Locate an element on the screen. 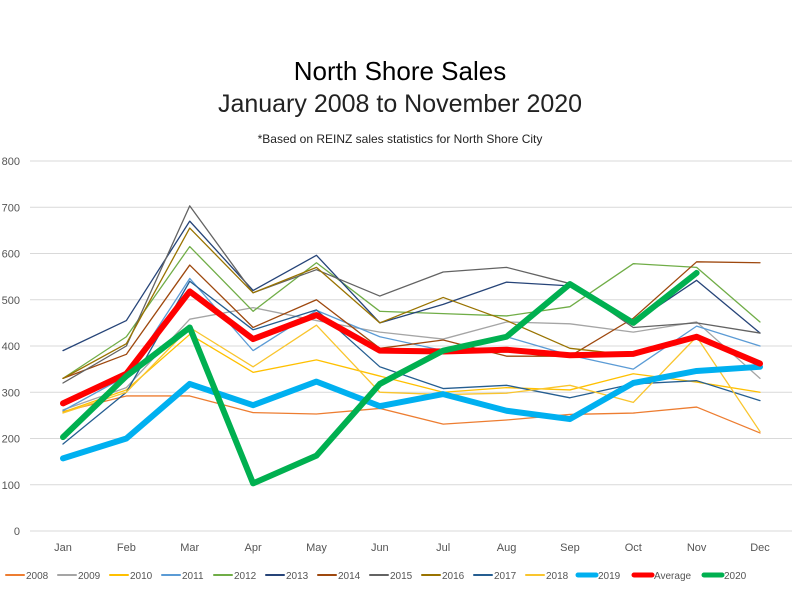 The width and height of the screenshot is (800, 600). x-tick-label: Mar is located at coordinates (189, 548).